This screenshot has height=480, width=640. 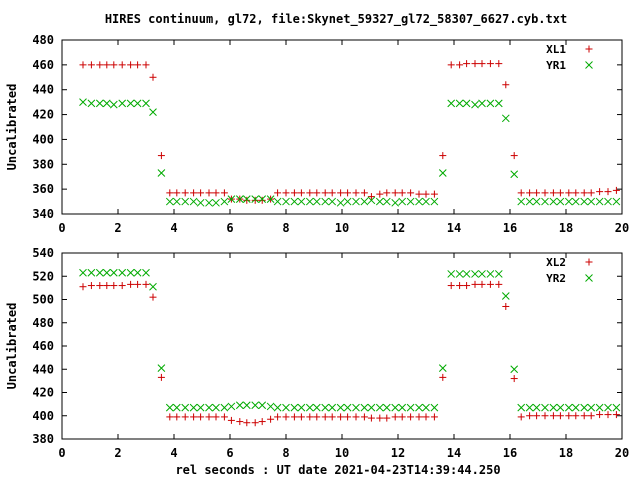 I want to click on legend-marker-yr2, so click(x=589, y=278).